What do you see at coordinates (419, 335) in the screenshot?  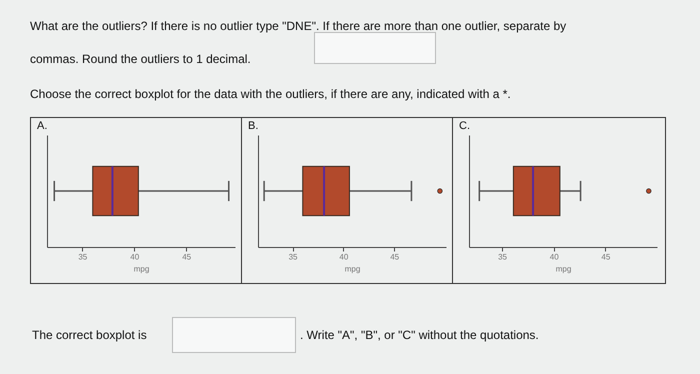 I see `text: . Write "A", "B", or "C" without the quotations.` at bounding box center [419, 335].